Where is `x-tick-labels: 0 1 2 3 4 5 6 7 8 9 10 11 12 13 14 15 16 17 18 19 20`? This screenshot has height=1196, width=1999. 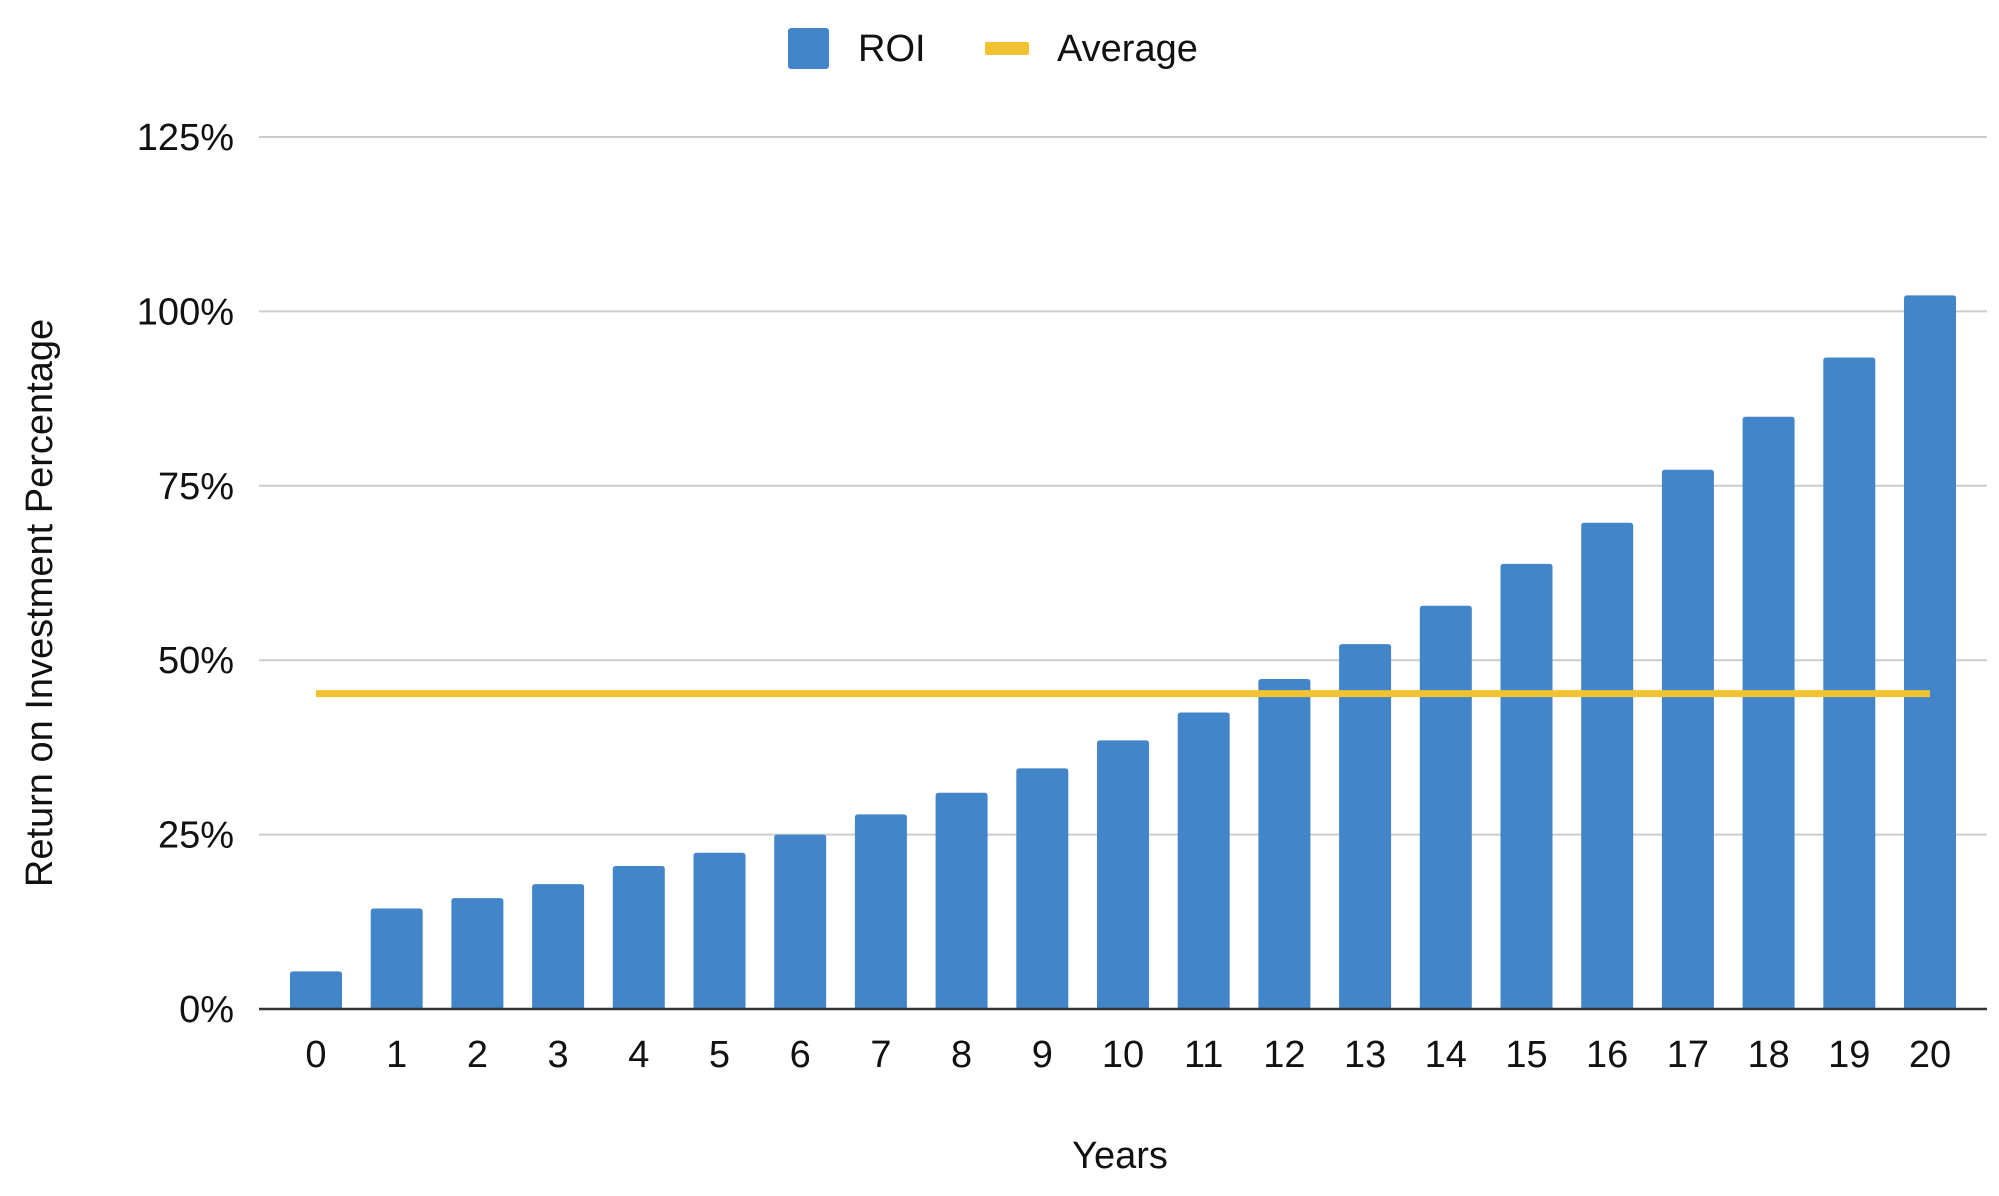 x-tick-labels: 0 1 2 3 4 5 6 7 8 9 10 11 12 13 14 15 16 17 18 19 20 is located at coordinates (1128, 1055).